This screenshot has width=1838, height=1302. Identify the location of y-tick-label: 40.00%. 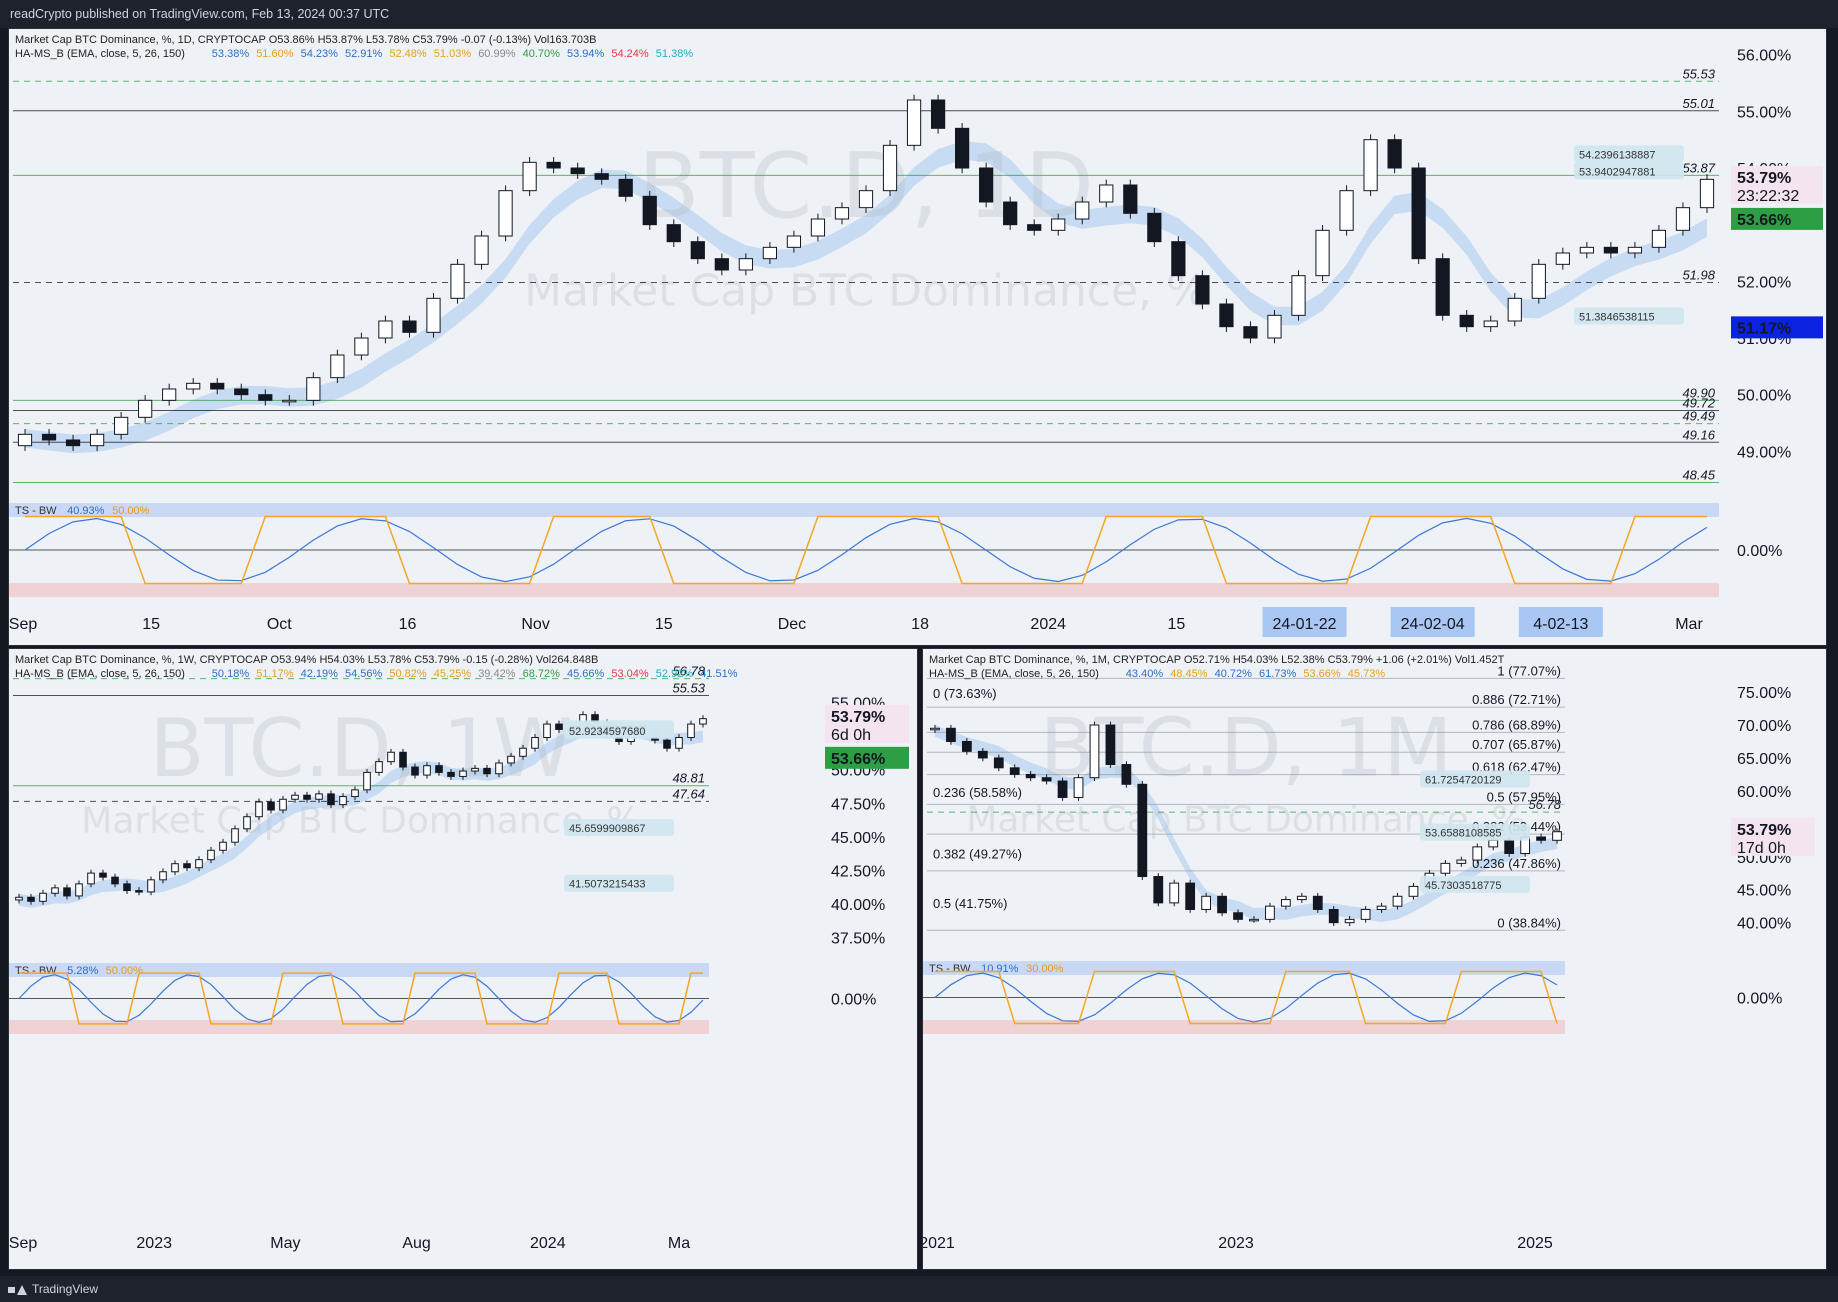
(1764, 924).